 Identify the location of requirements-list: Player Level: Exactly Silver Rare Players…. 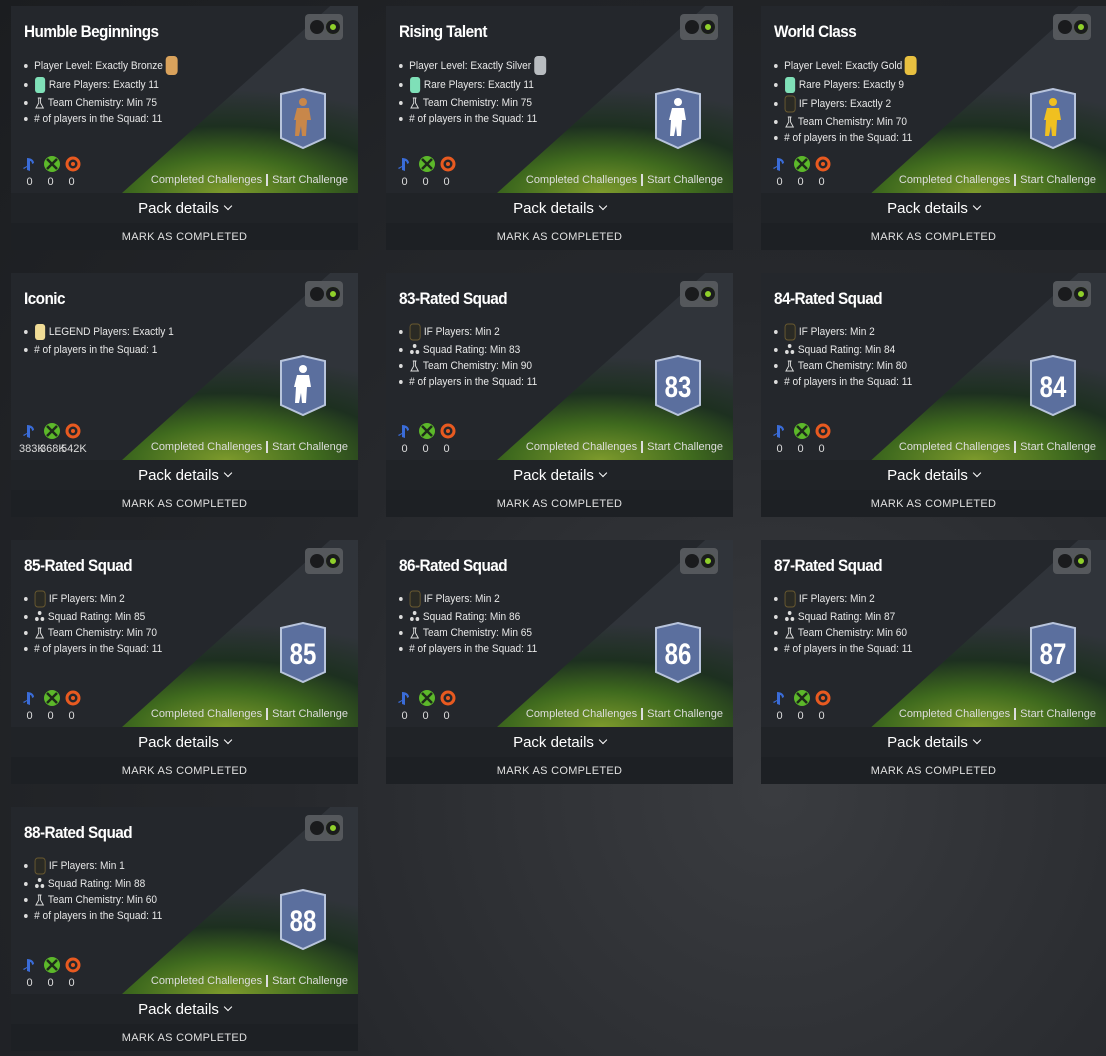
(479, 91).